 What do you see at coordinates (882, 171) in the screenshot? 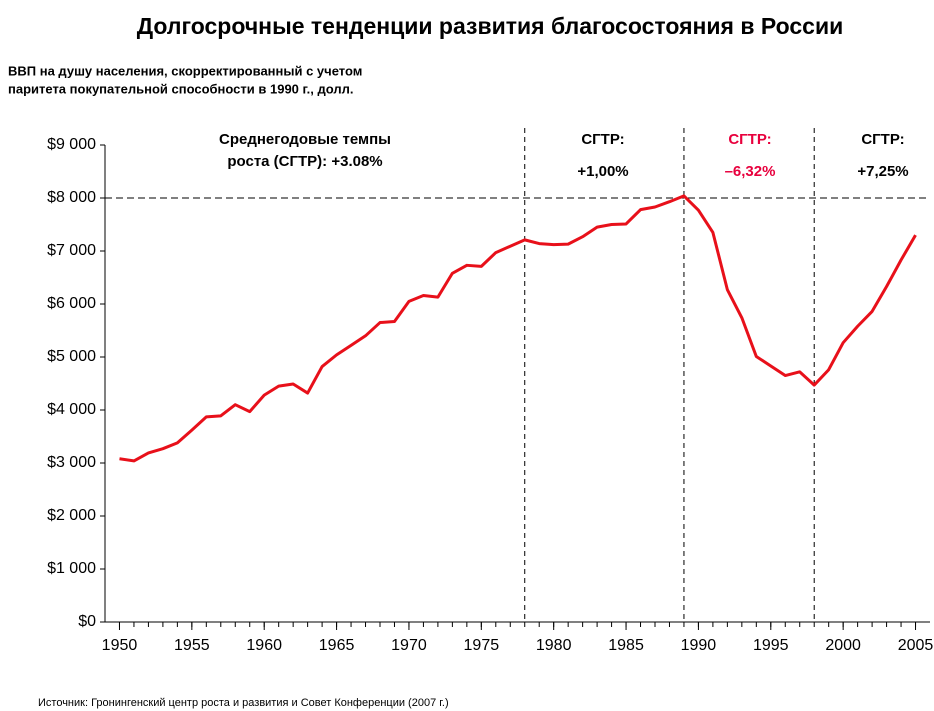
I see `annotation-text: +7,25%` at bounding box center [882, 171].